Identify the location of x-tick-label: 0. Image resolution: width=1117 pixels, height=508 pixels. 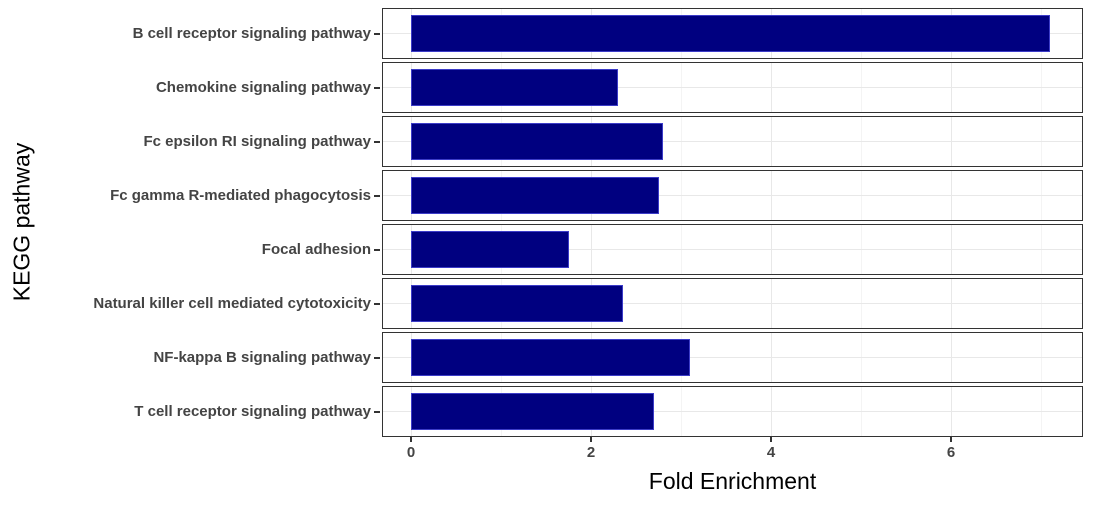
(411, 452).